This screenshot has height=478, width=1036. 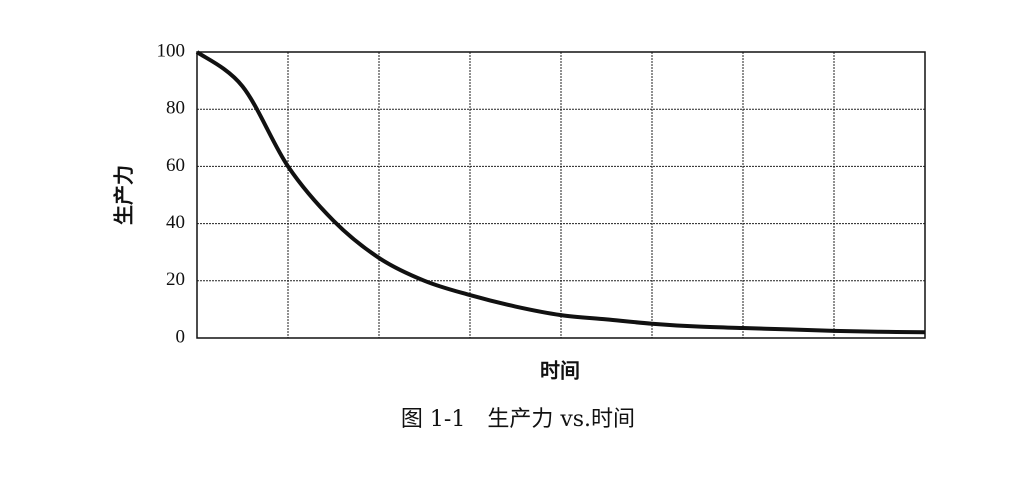 What do you see at coordinates (171, 50) in the screenshot?
I see `y-tick-label: 100` at bounding box center [171, 50].